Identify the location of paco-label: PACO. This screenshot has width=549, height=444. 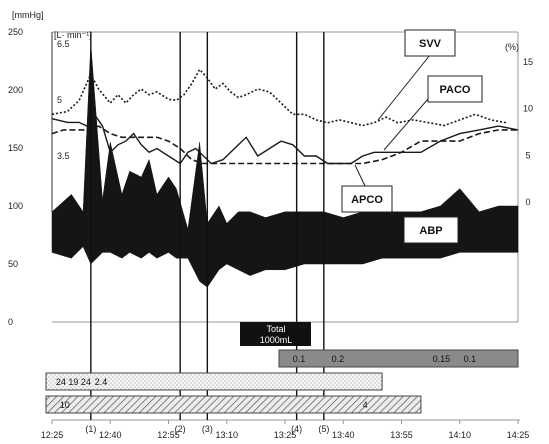
(455, 90).